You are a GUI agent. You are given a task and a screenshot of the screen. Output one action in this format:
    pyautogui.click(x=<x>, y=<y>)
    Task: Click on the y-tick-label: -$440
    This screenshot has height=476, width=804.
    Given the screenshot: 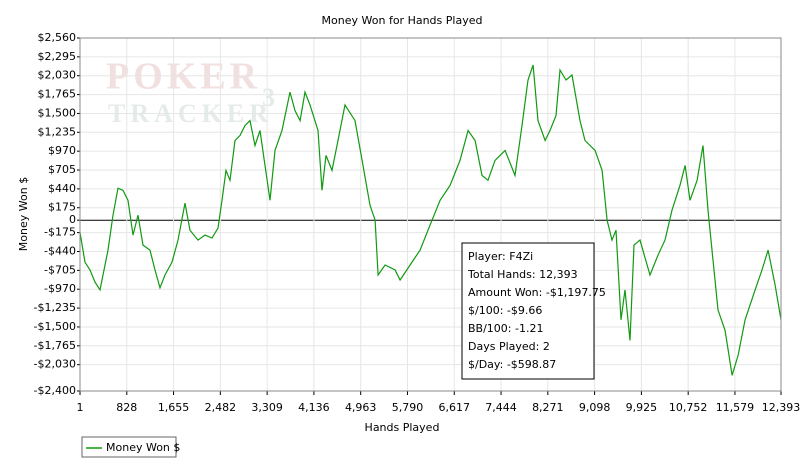 What is the action you would take?
    pyautogui.click(x=60, y=251)
    